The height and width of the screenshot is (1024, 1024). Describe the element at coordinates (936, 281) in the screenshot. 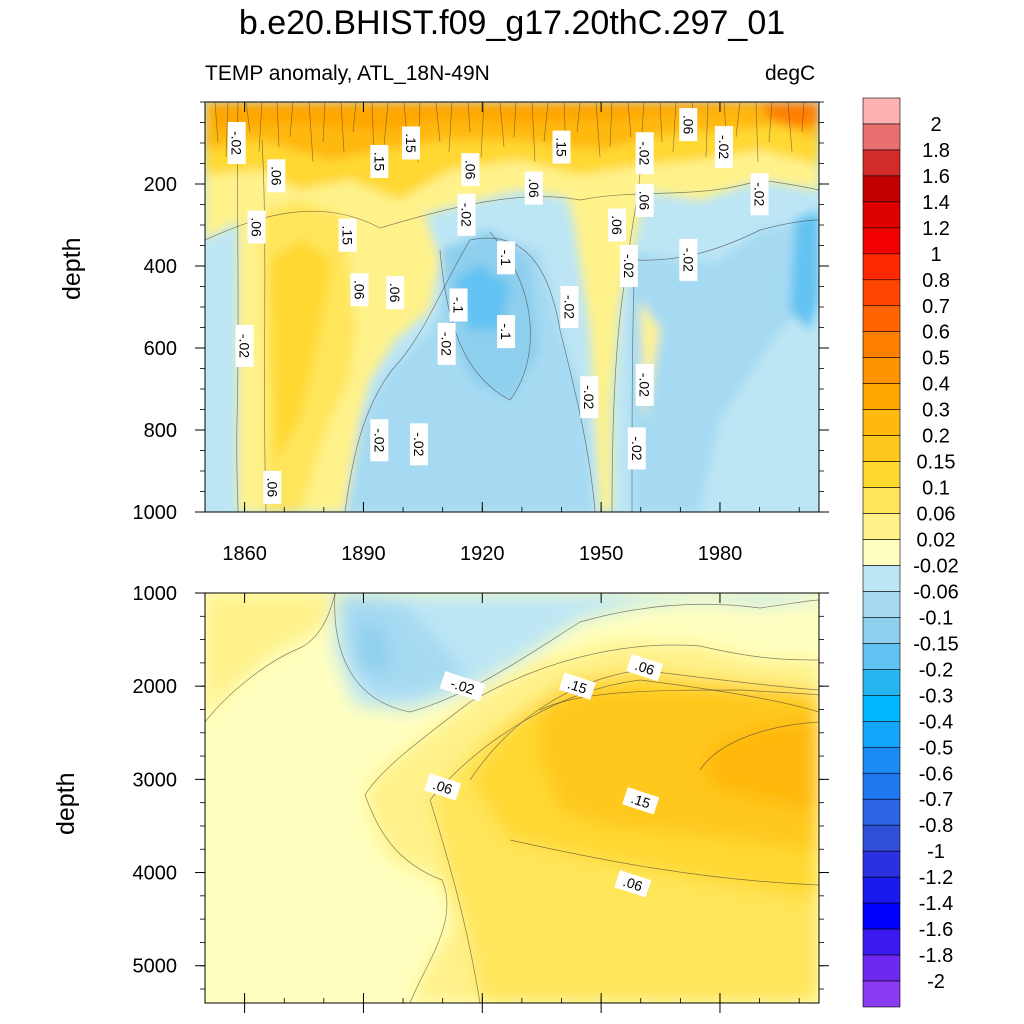

I see `colorbar-label: 0.8` at that location.